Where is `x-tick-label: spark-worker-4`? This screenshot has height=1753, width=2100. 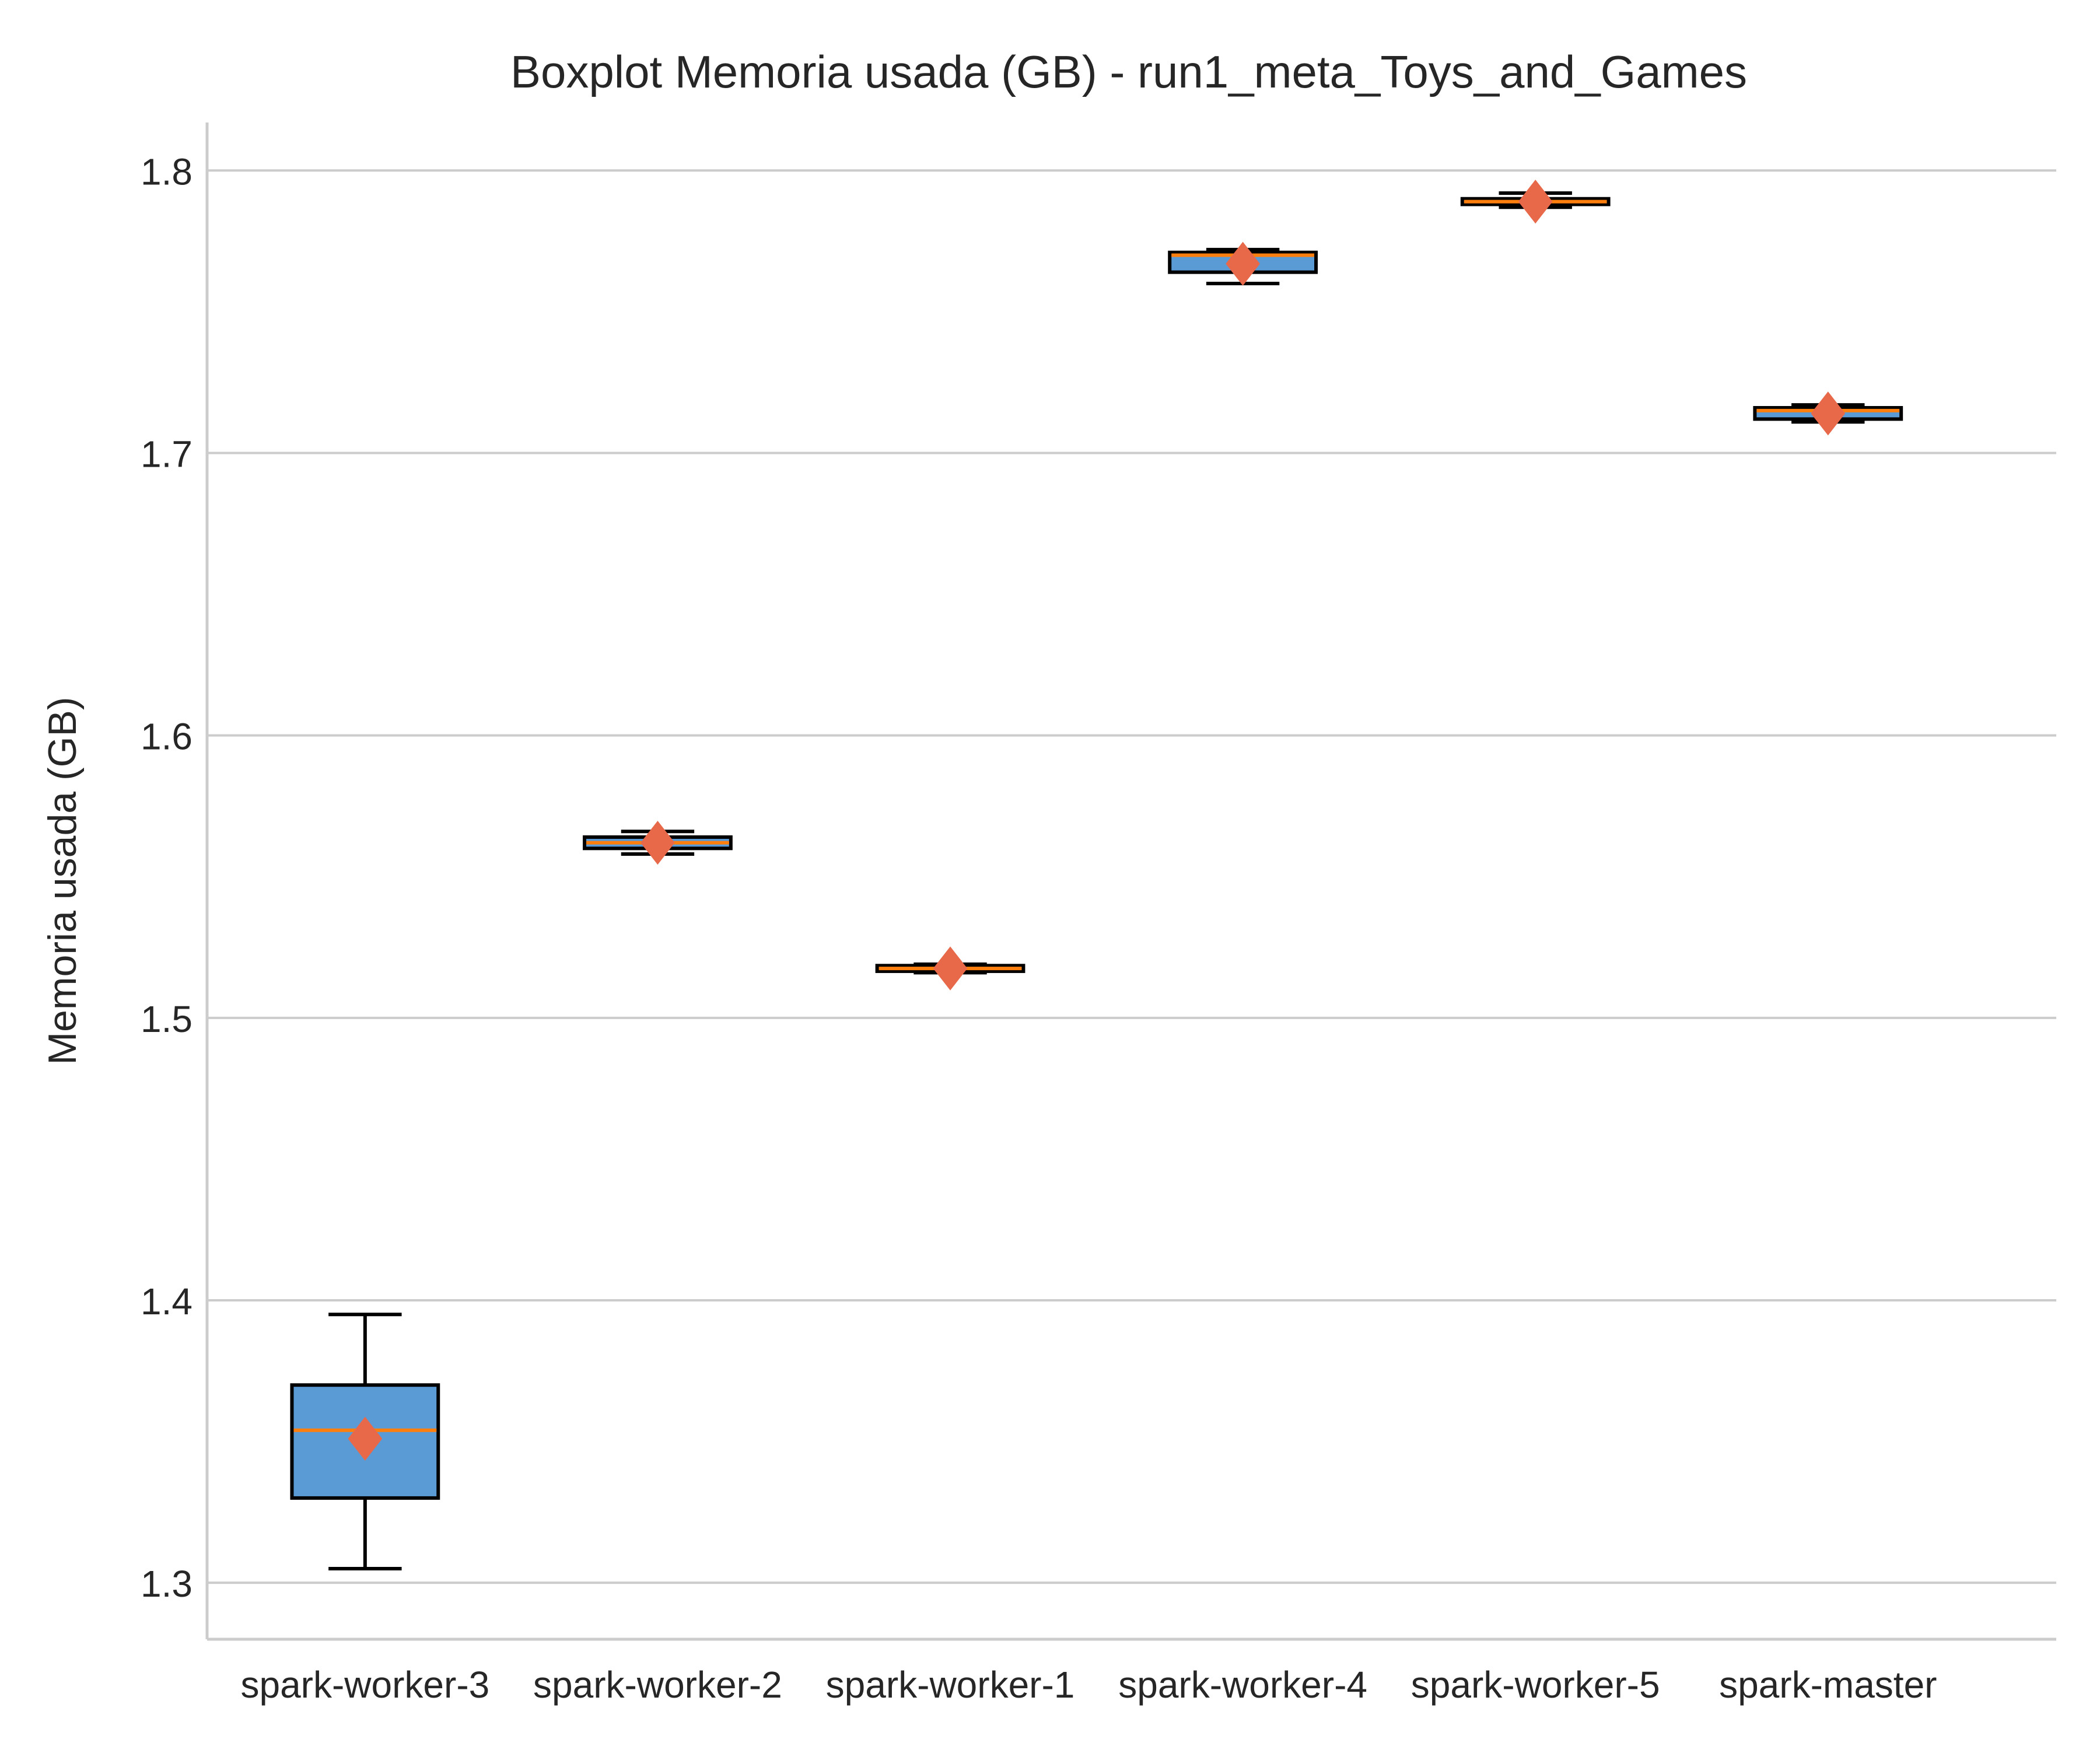
x-tick-label: spark-worker-4 is located at coordinates (1242, 1685).